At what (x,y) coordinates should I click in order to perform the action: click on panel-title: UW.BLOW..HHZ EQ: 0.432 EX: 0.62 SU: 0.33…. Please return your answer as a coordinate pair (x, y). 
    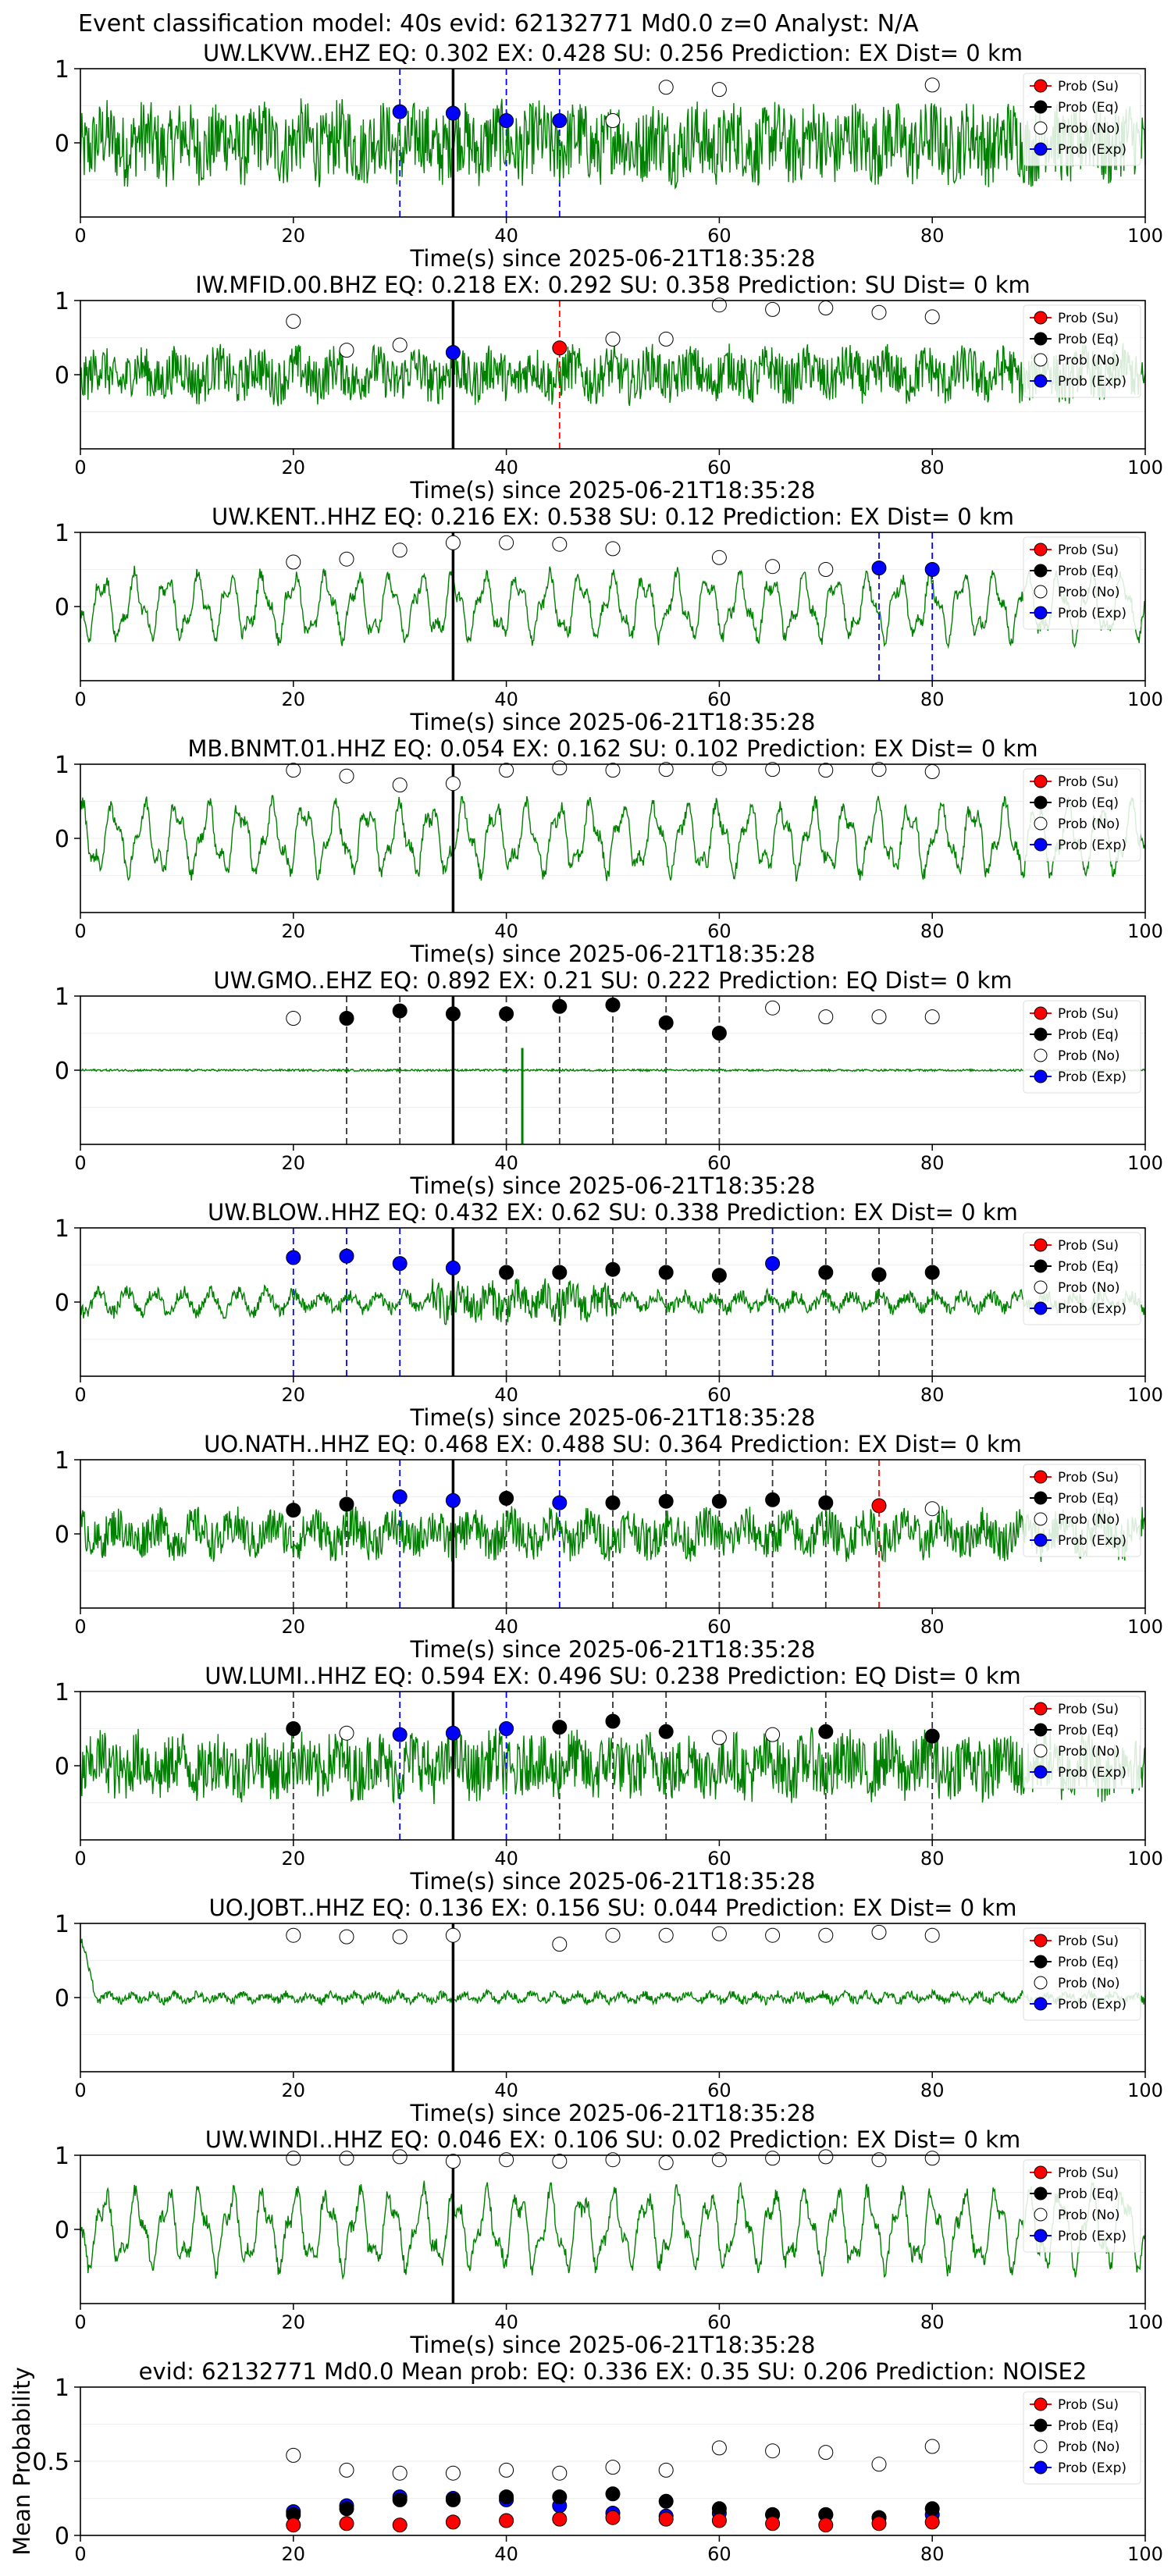
    Looking at the image, I should click on (613, 1212).